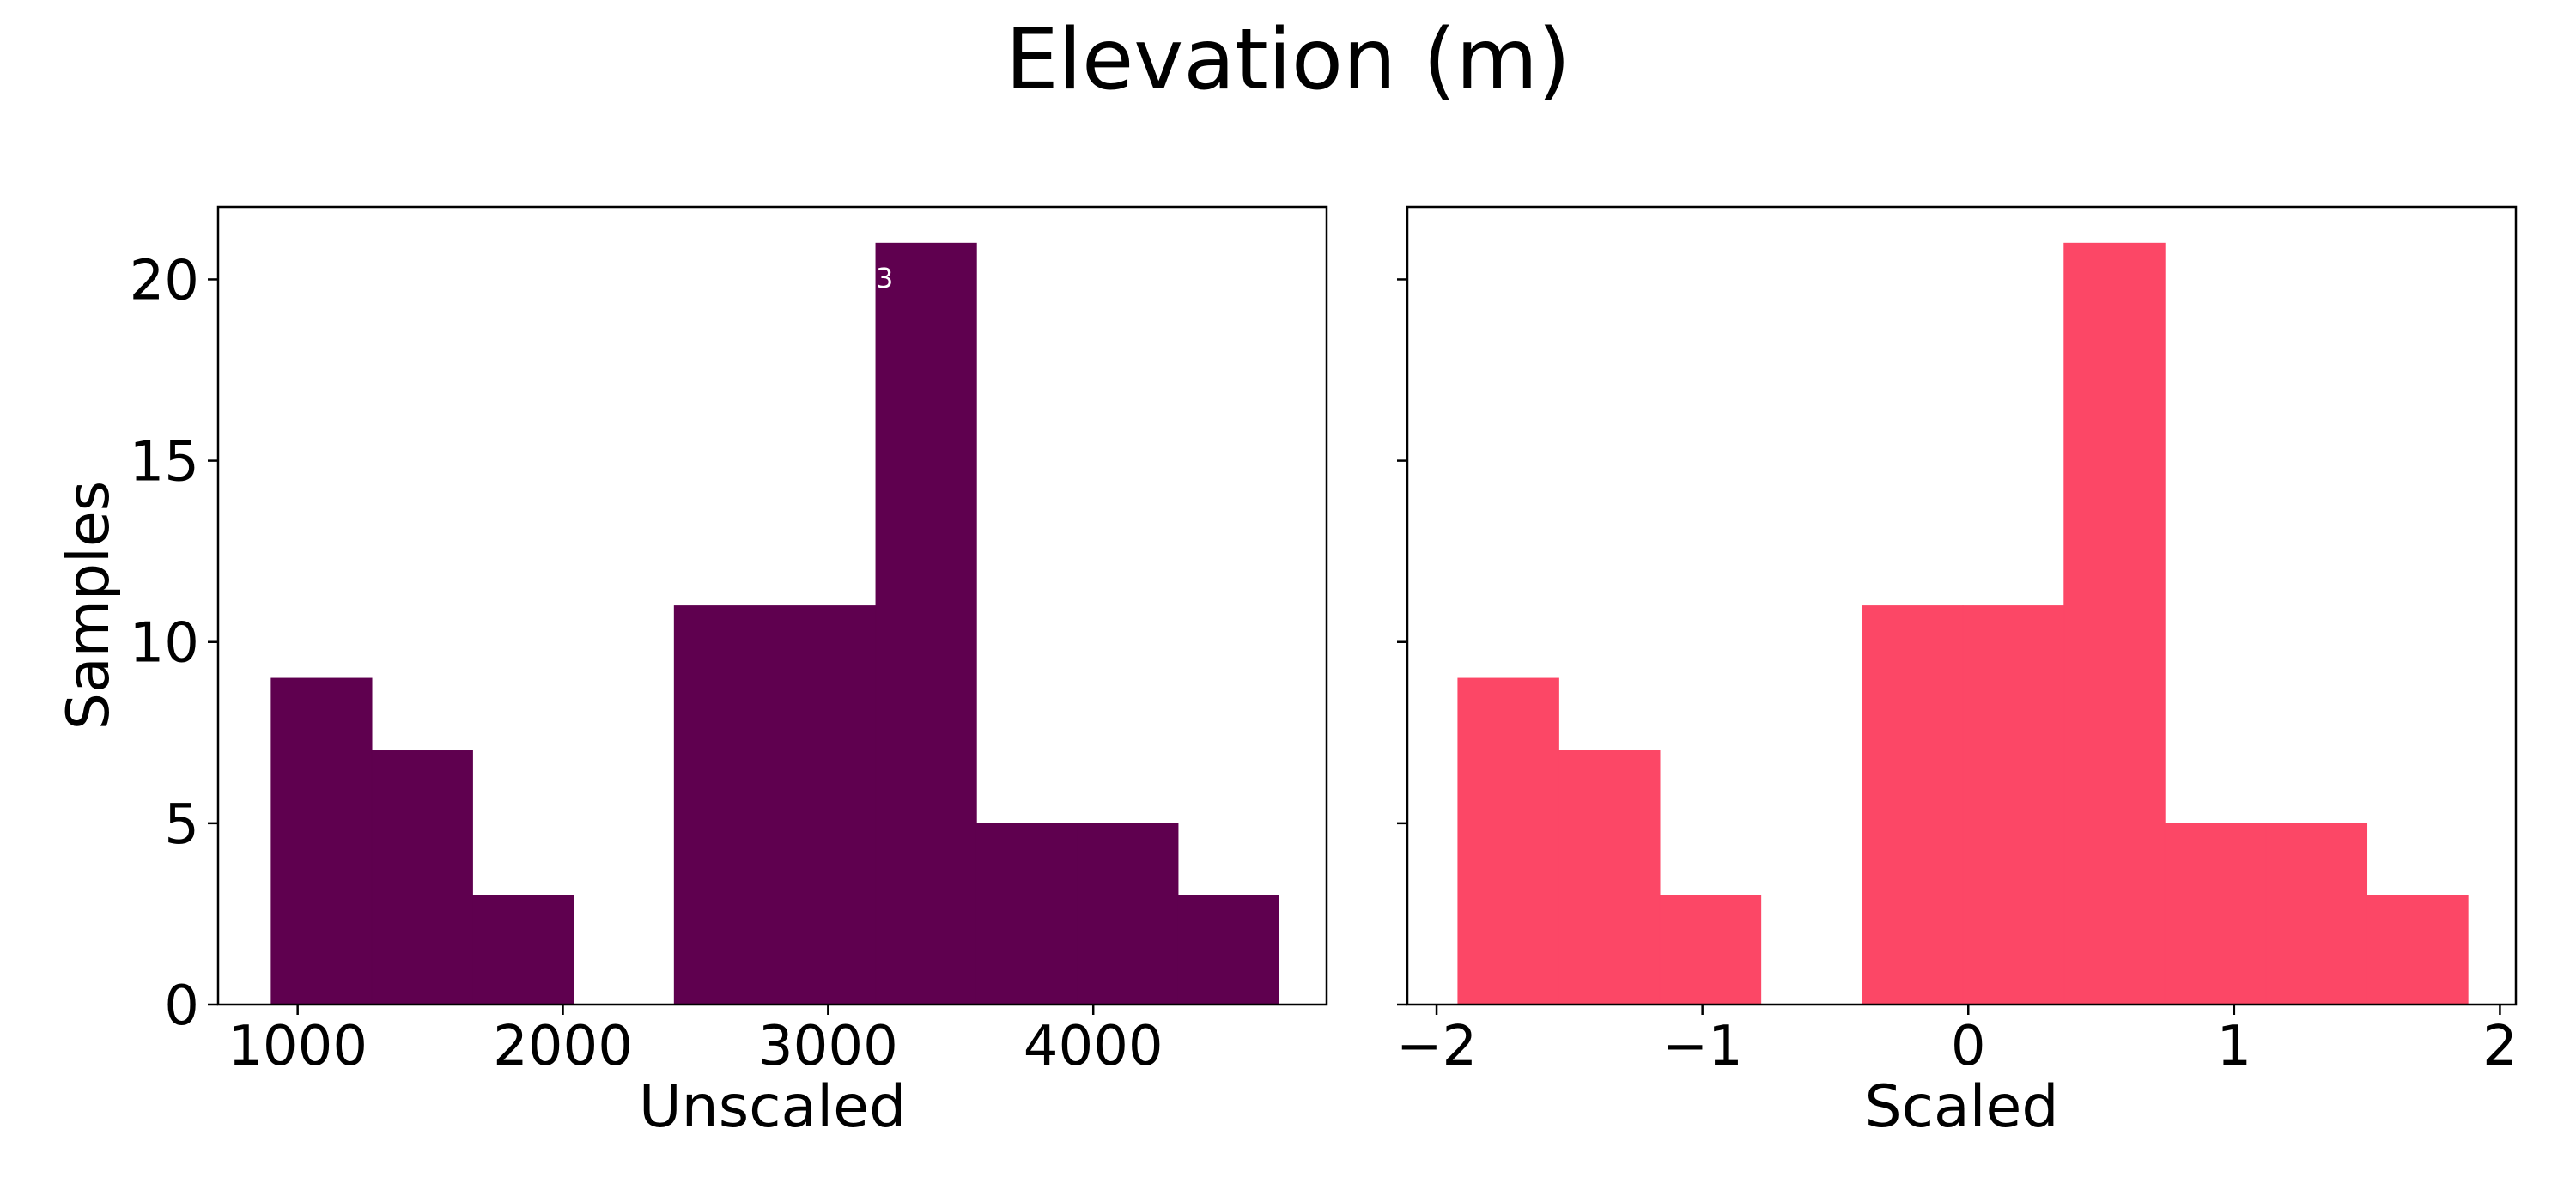 This screenshot has height=1202, width=2576. I want to click on x-tick-label: 1, so click(2233, 1046).